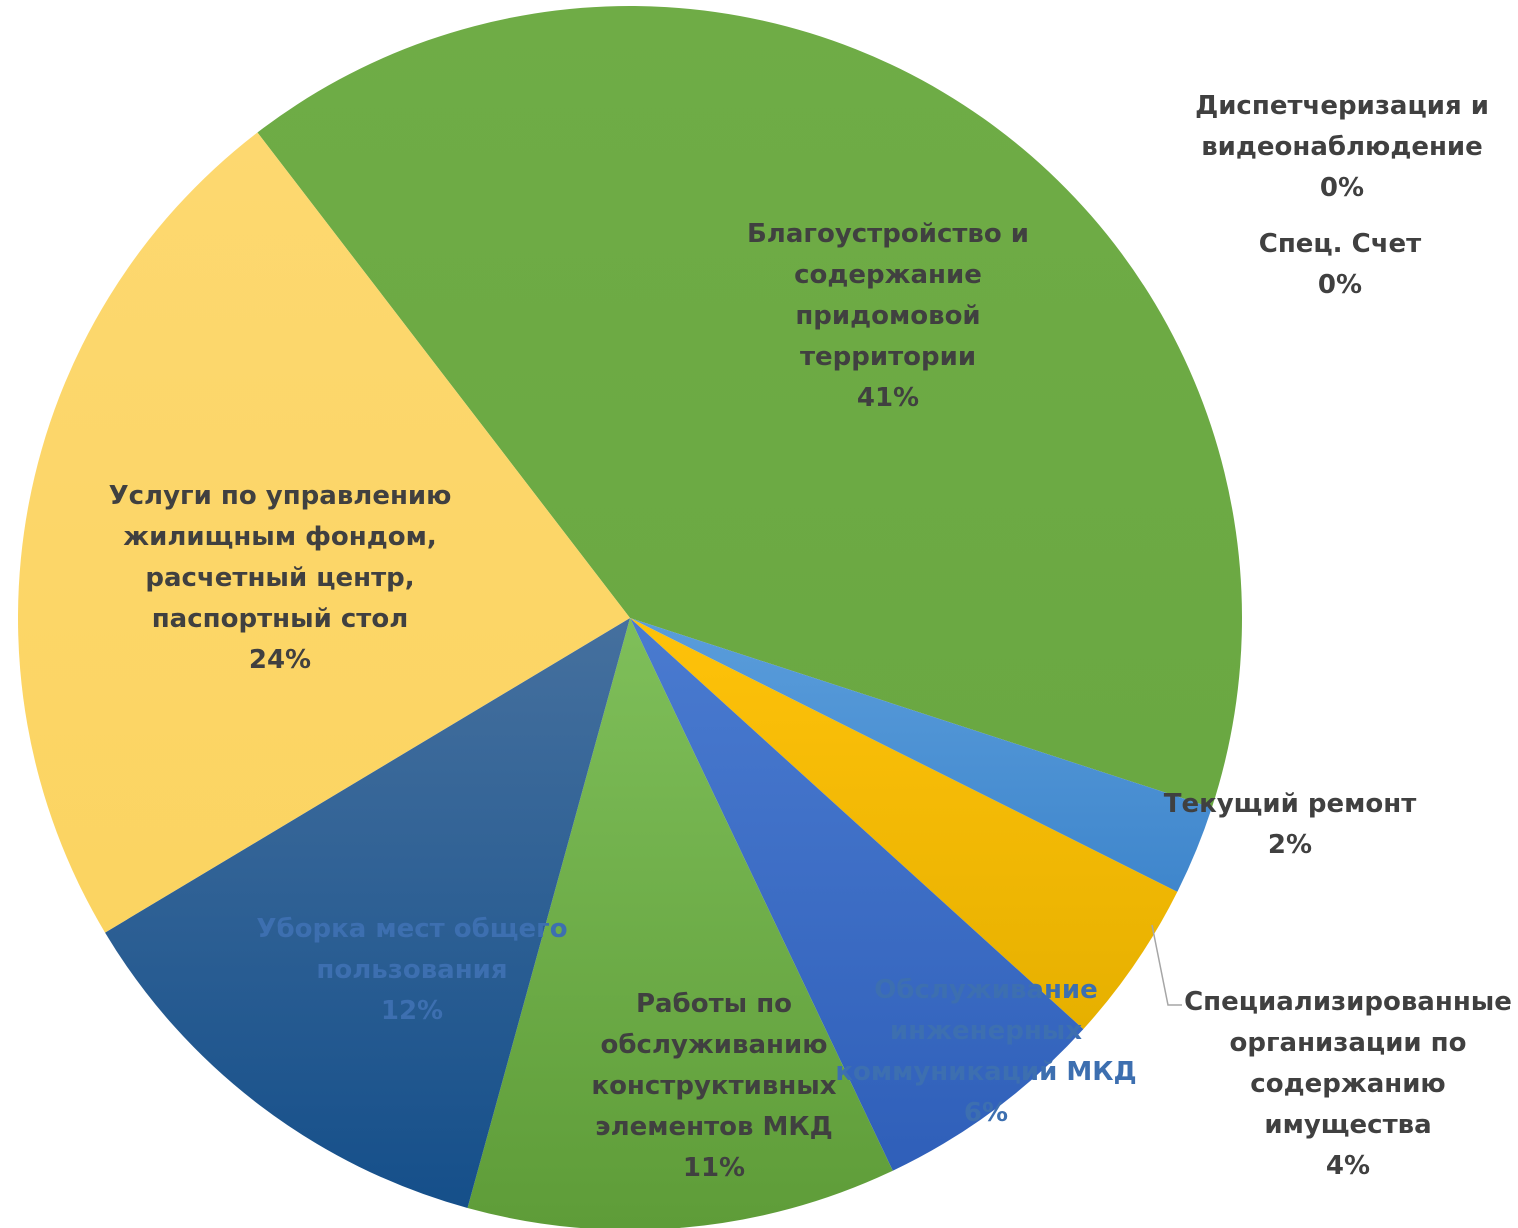  I want to click on slice-label-line-8-2: расчетный центр,, so click(279, 578).